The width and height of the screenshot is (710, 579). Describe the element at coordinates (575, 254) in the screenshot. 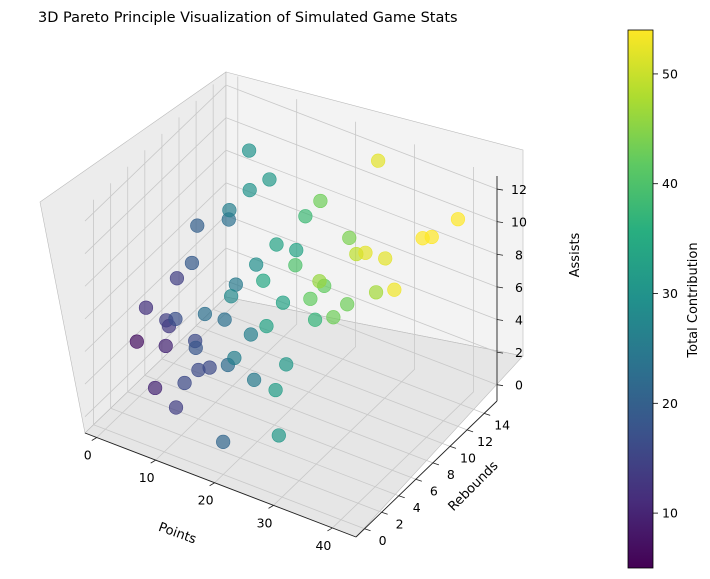

I see `z-axis-label: Assists` at that location.